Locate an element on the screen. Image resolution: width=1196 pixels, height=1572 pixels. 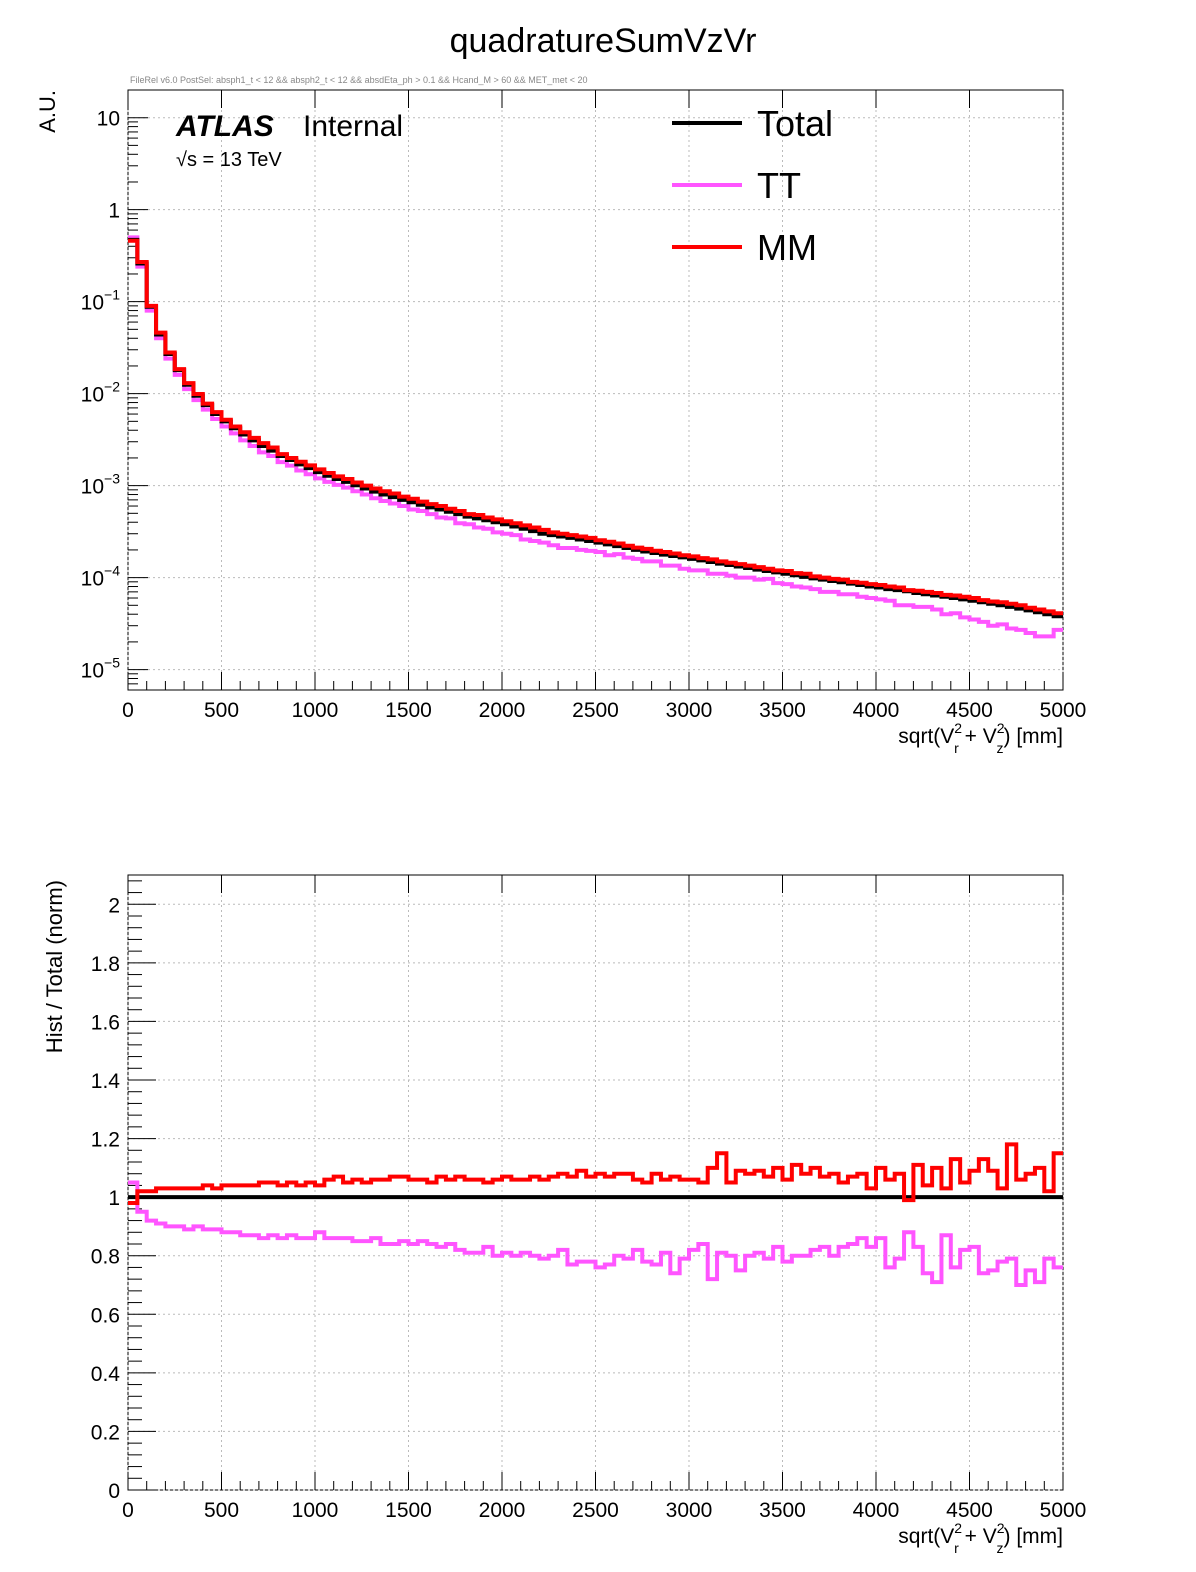
legend-label-total: Total is located at coordinates (795, 123).